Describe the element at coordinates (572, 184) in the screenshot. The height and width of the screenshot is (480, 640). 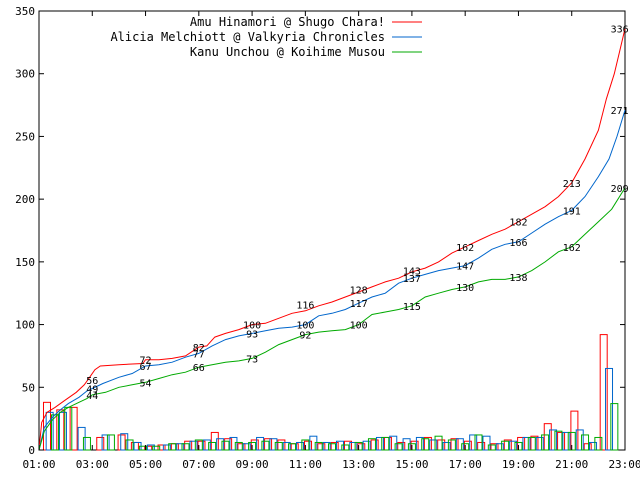
I see `data-label: 213` at that location.